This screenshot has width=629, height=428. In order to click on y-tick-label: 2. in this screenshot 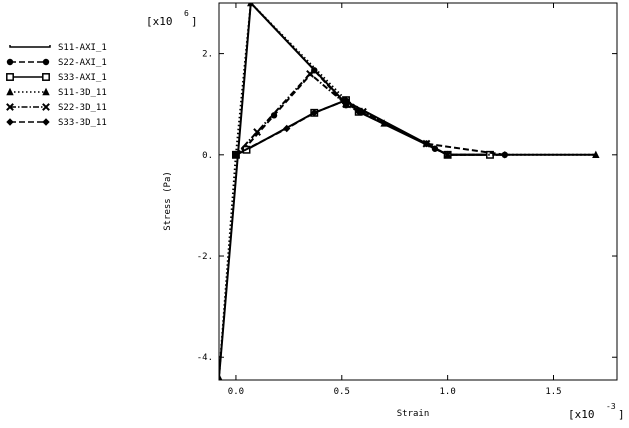, I will do `click(207, 55)`.